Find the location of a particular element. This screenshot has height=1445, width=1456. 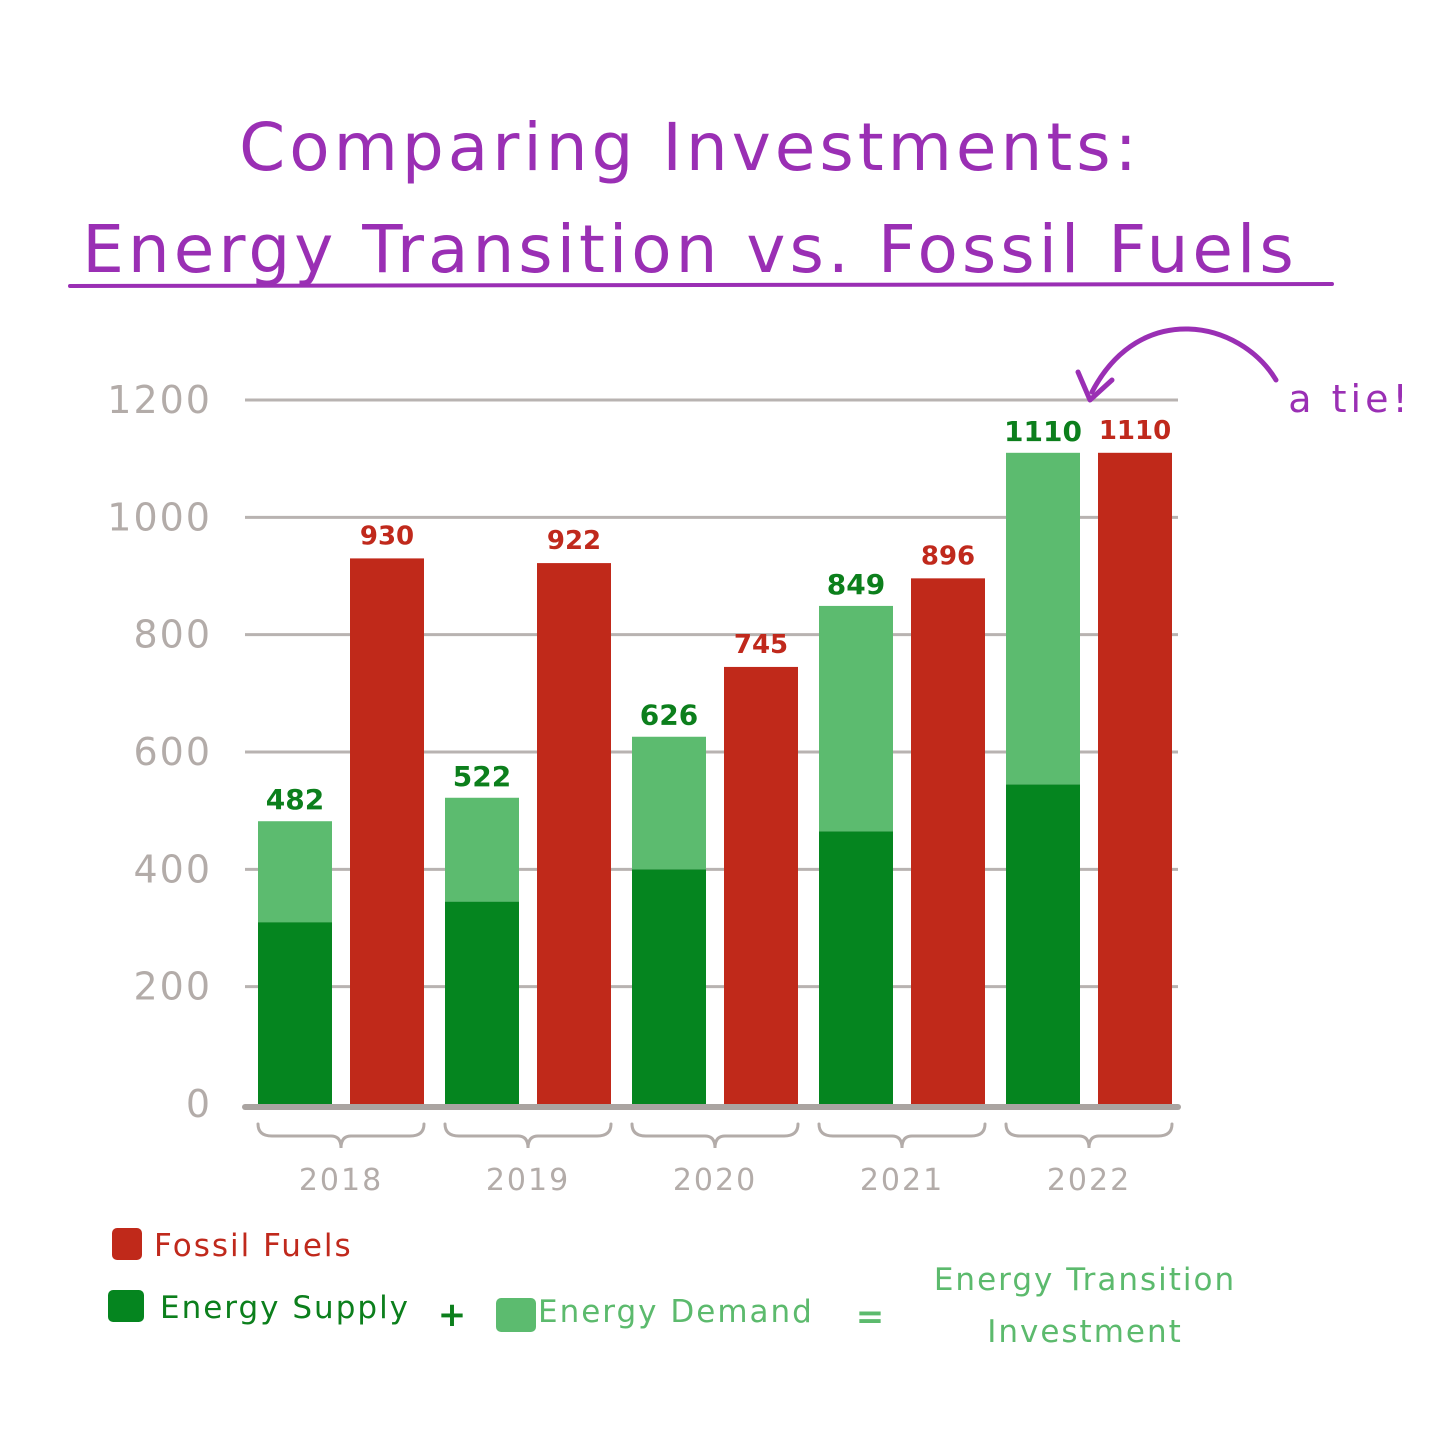

data-label-transition: 1110 is located at coordinates (1043, 431).